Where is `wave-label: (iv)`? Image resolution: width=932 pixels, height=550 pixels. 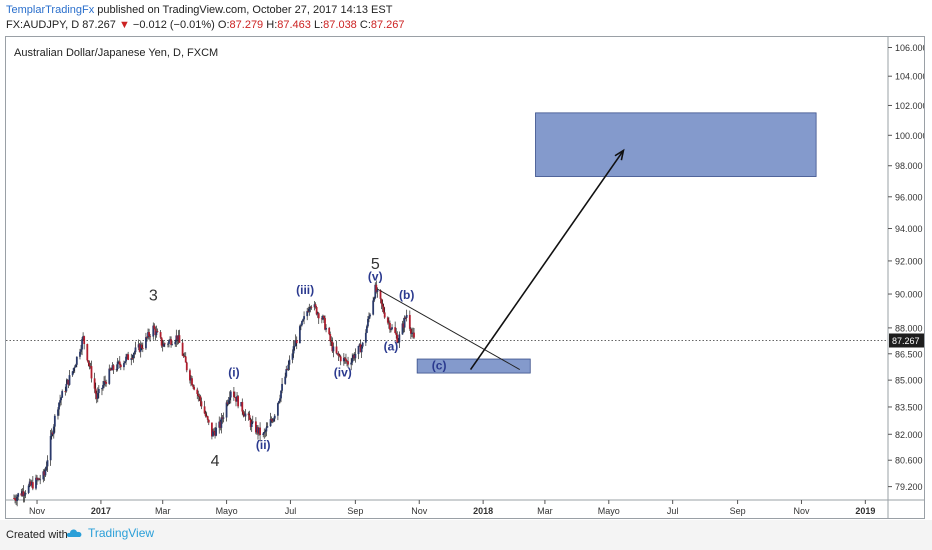
wave-label: (iv) is located at coordinates (343, 373).